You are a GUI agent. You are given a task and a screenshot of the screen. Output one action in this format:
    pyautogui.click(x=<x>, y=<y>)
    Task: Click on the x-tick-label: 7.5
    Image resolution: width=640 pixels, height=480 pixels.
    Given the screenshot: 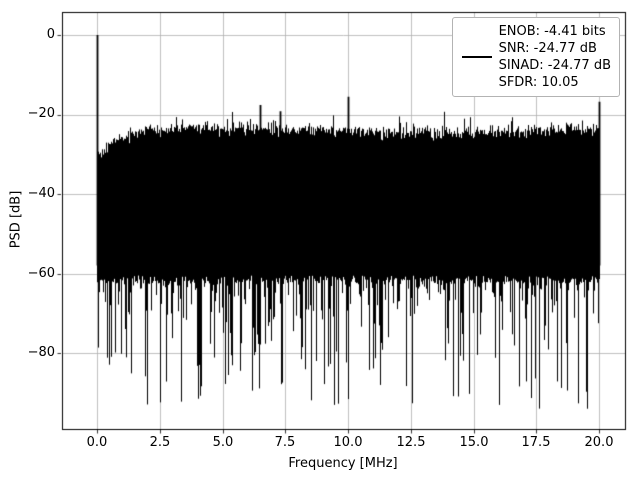 What is the action you would take?
    pyautogui.click(x=285, y=442)
    